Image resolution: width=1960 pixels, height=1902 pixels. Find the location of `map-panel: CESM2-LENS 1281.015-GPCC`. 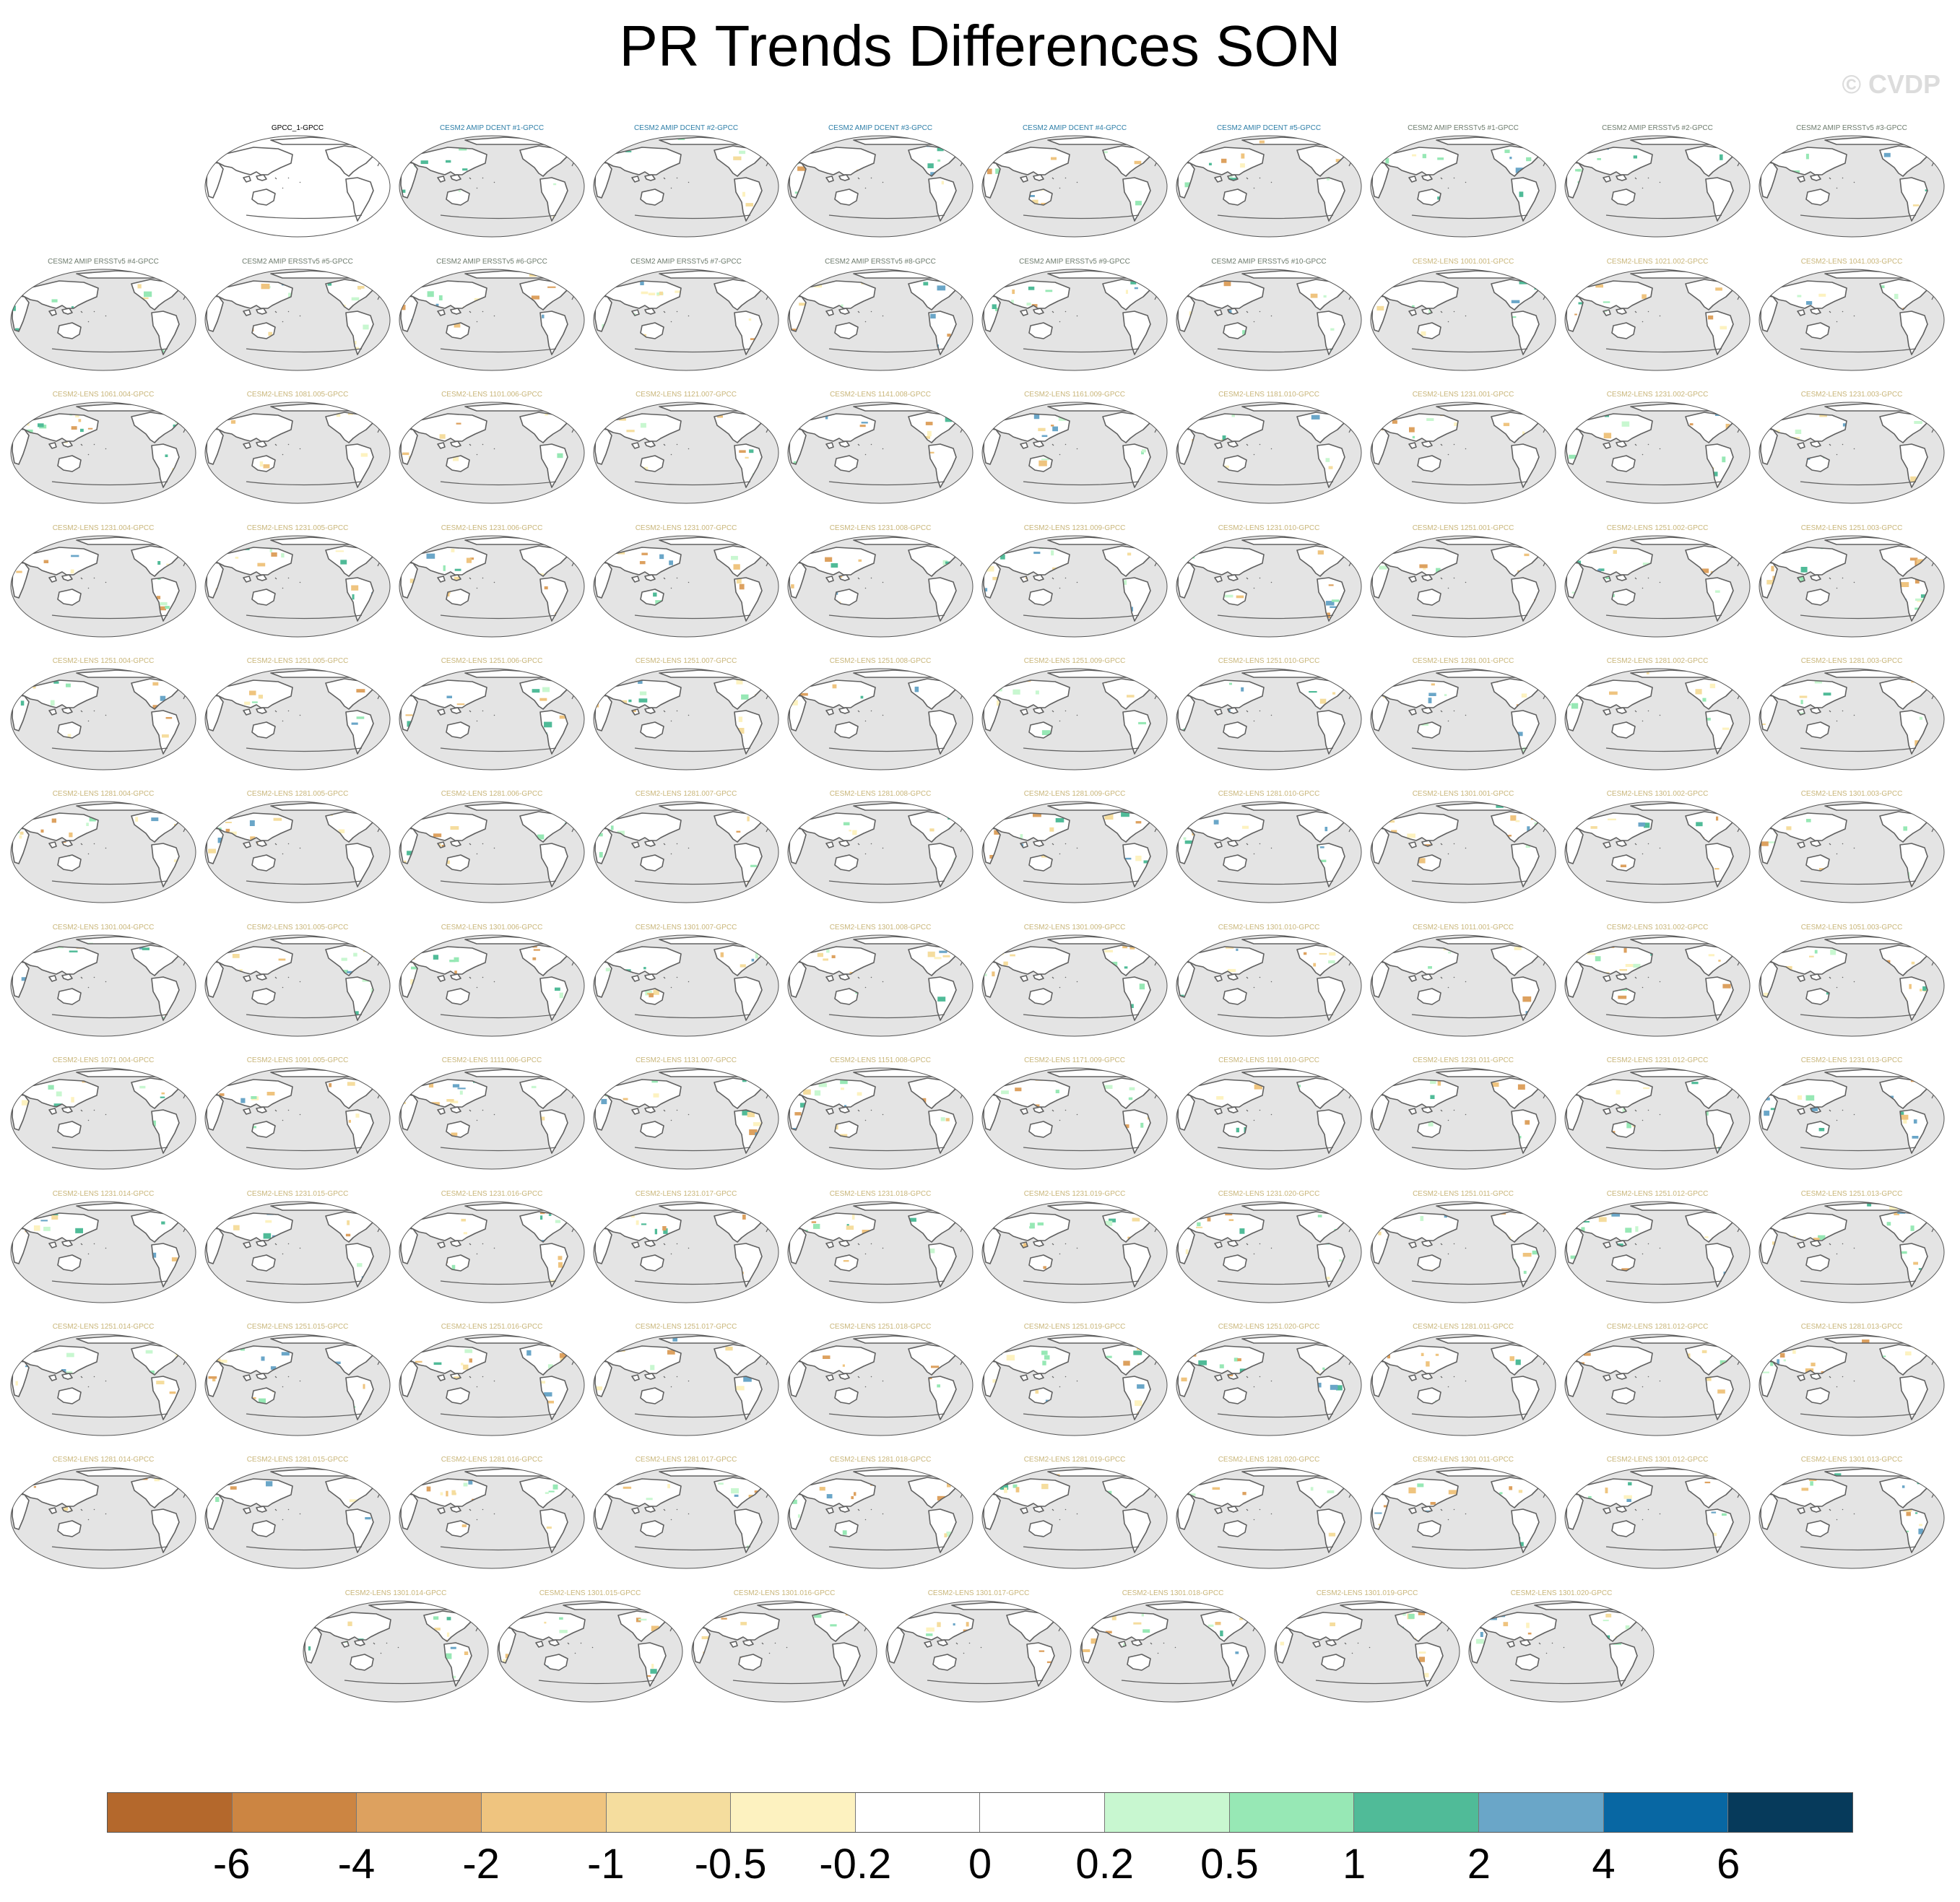

map-panel: CESM2-LENS 1281.015-GPCC is located at coordinates (297, 1513).